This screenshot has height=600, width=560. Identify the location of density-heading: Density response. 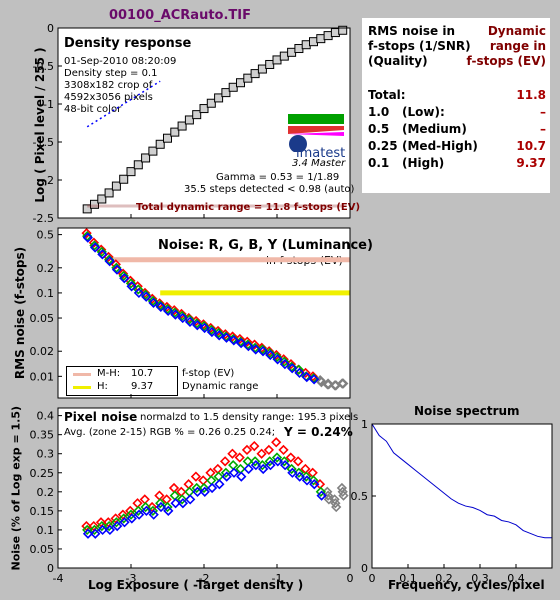
(128, 43).